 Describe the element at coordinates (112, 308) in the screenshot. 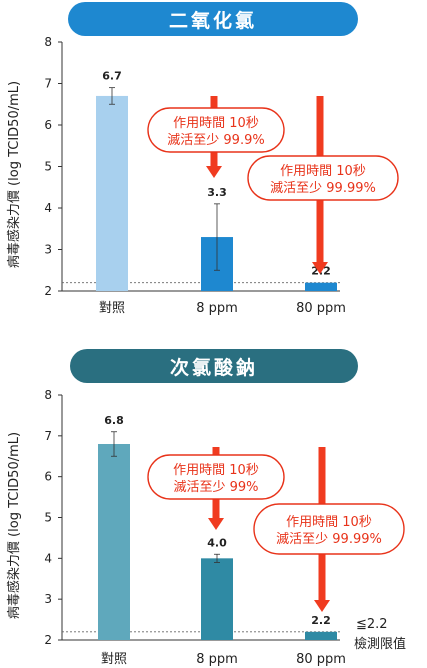

I see `chart1-category-label-1: 對照` at that location.